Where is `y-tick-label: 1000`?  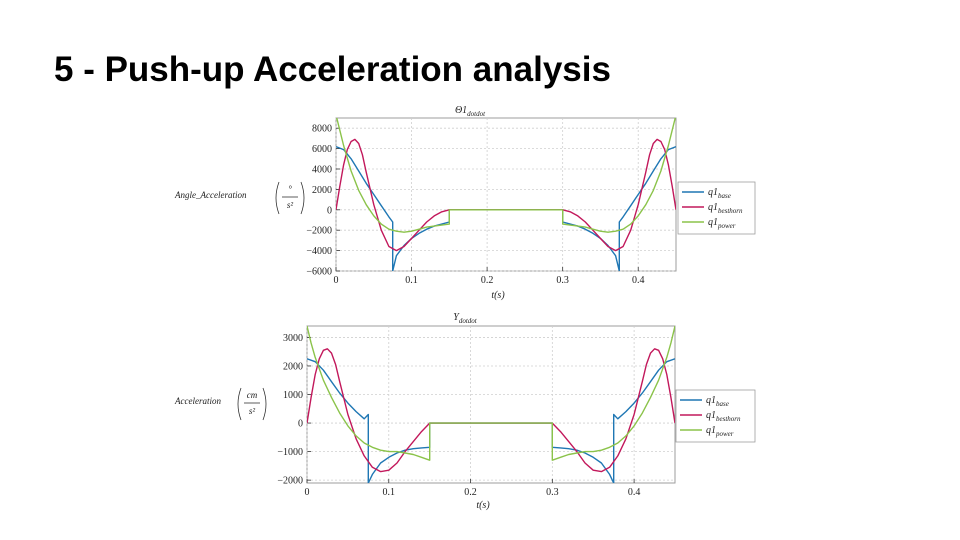
y-tick-label: 1000 is located at coordinates (293, 395).